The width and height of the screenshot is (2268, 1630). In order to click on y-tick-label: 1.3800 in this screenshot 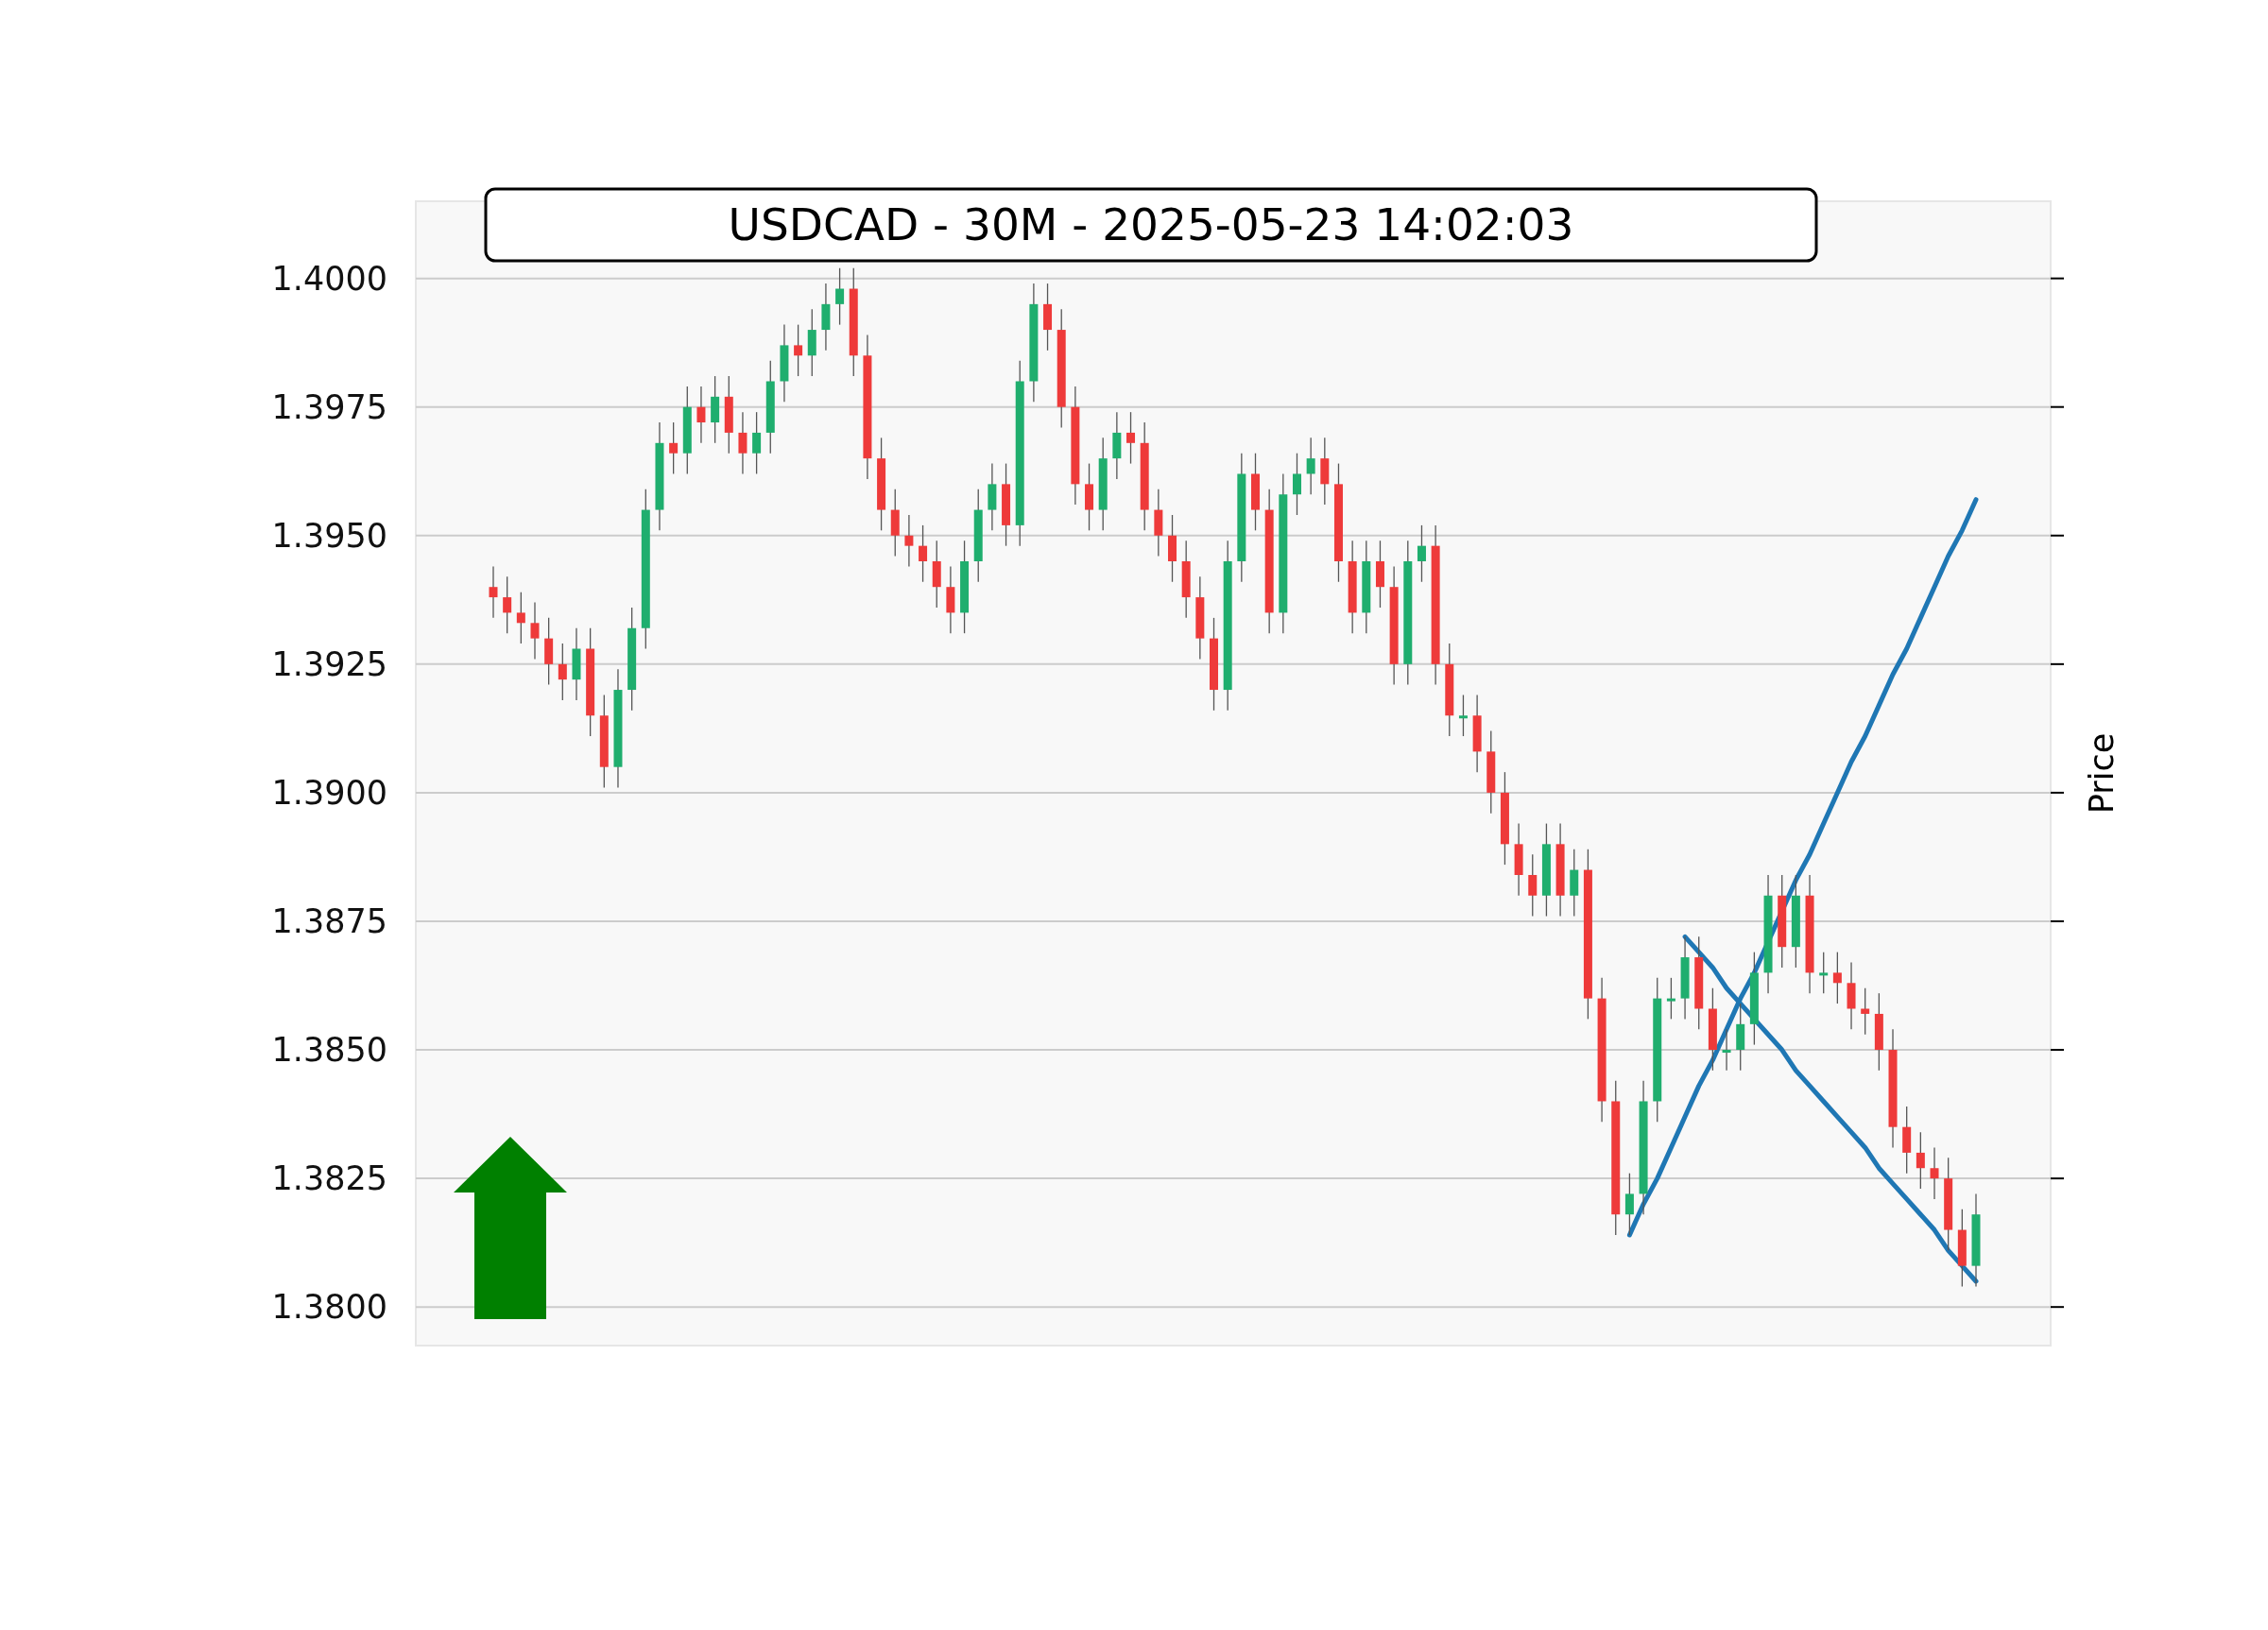, I will do `click(329, 1308)`.